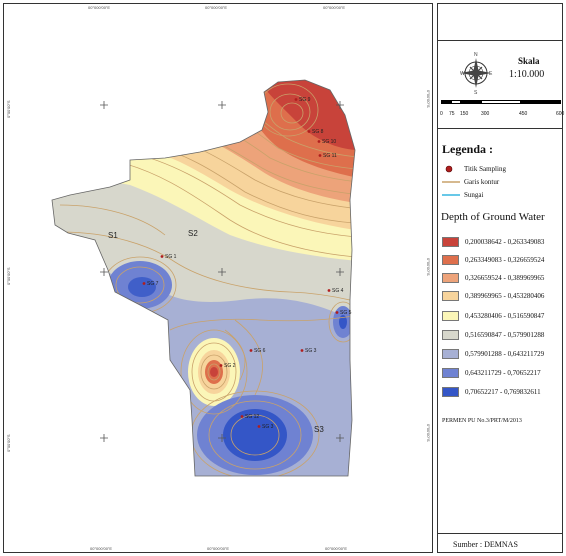  I want to click on scale-num-600: 600, so click(560, 114).